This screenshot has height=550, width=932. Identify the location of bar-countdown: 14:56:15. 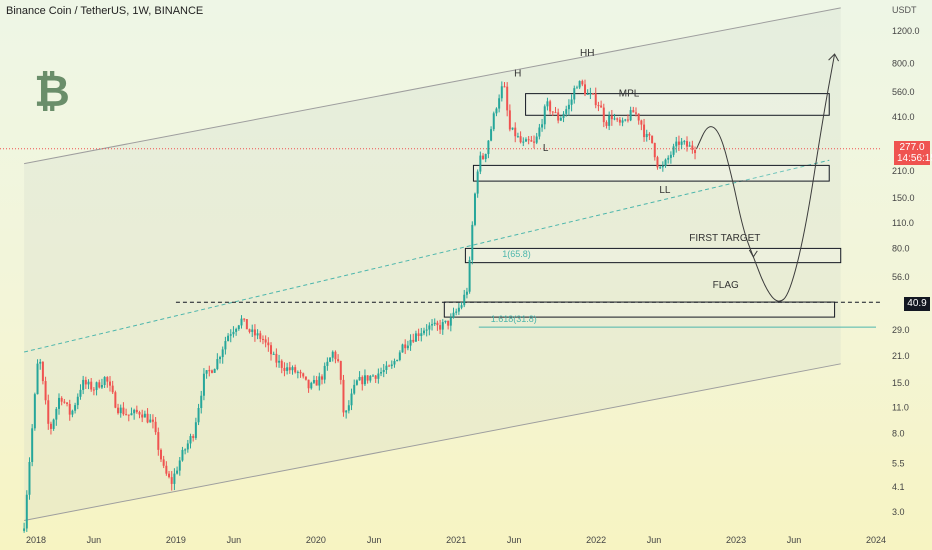
(914, 158).